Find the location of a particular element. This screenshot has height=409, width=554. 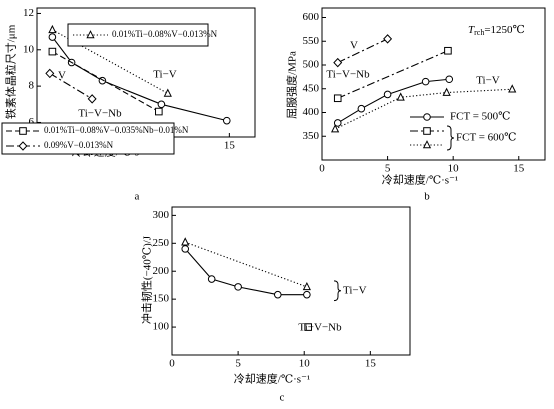

y-tick-label: 300 is located at coordinates (161, 215).